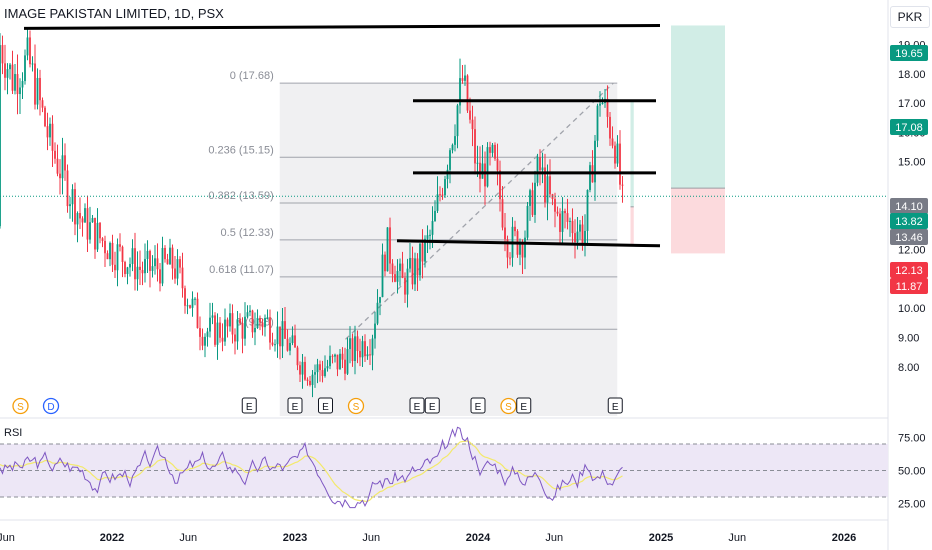  What do you see at coordinates (910, 17) in the screenshot?
I see `currency-button: PKR` at bounding box center [910, 17].